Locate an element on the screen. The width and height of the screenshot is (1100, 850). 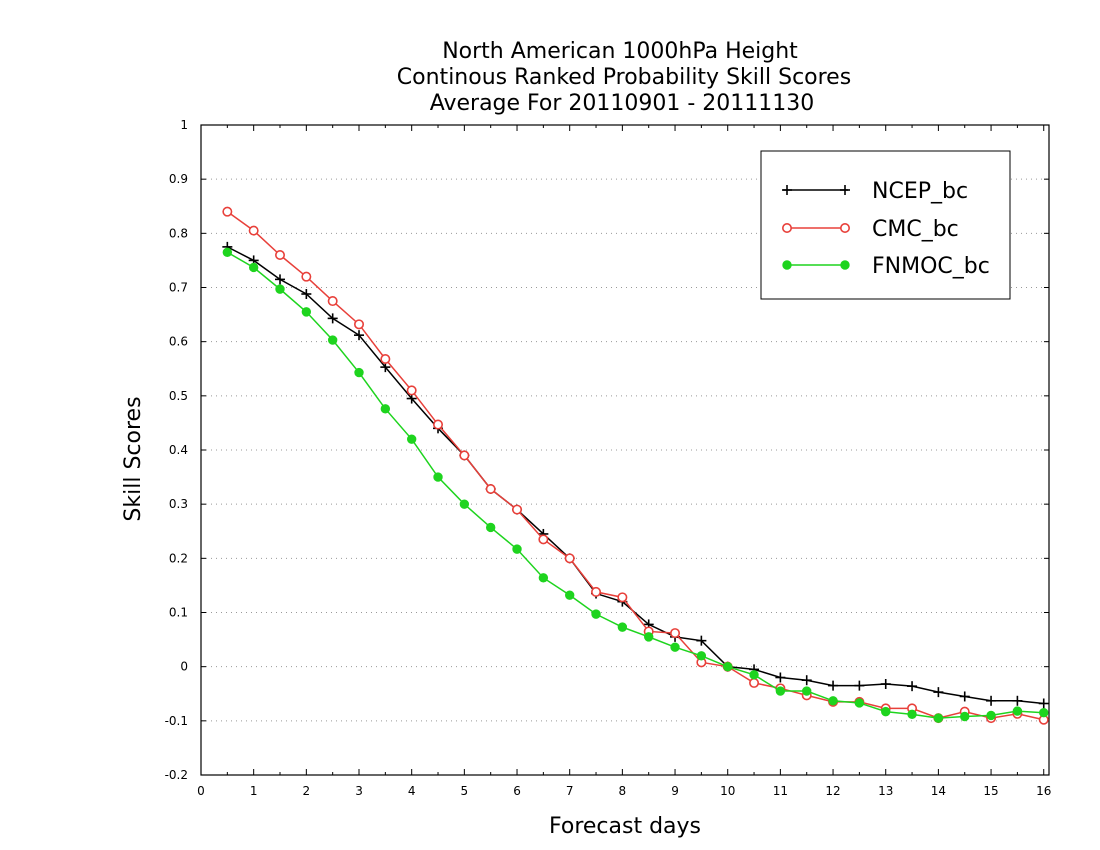
y-axis-title: Skill Scores is located at coordinates (133, 458).